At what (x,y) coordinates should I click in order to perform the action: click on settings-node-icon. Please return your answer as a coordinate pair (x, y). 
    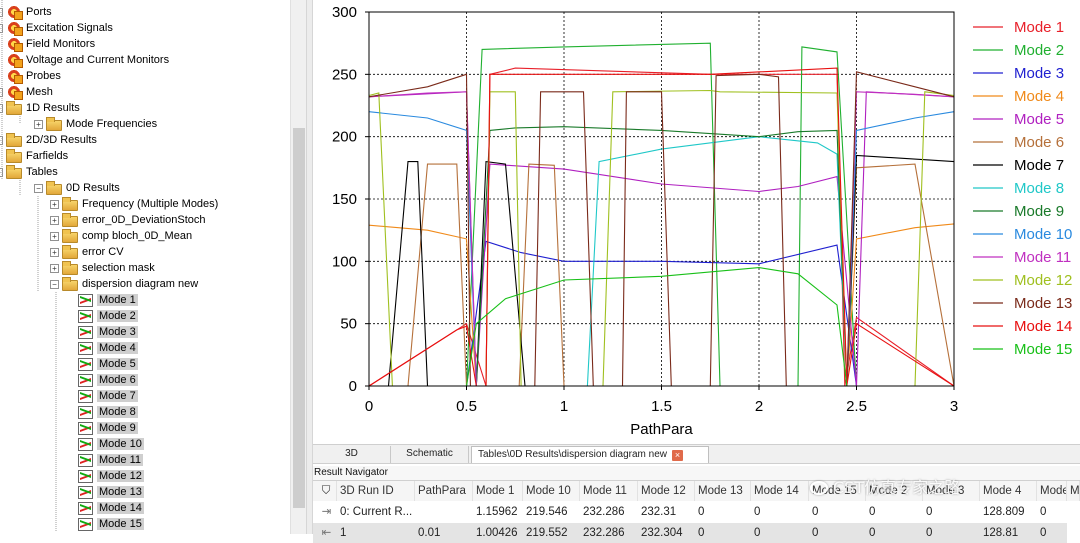
    Looking at the image, I should click on (14, 60).